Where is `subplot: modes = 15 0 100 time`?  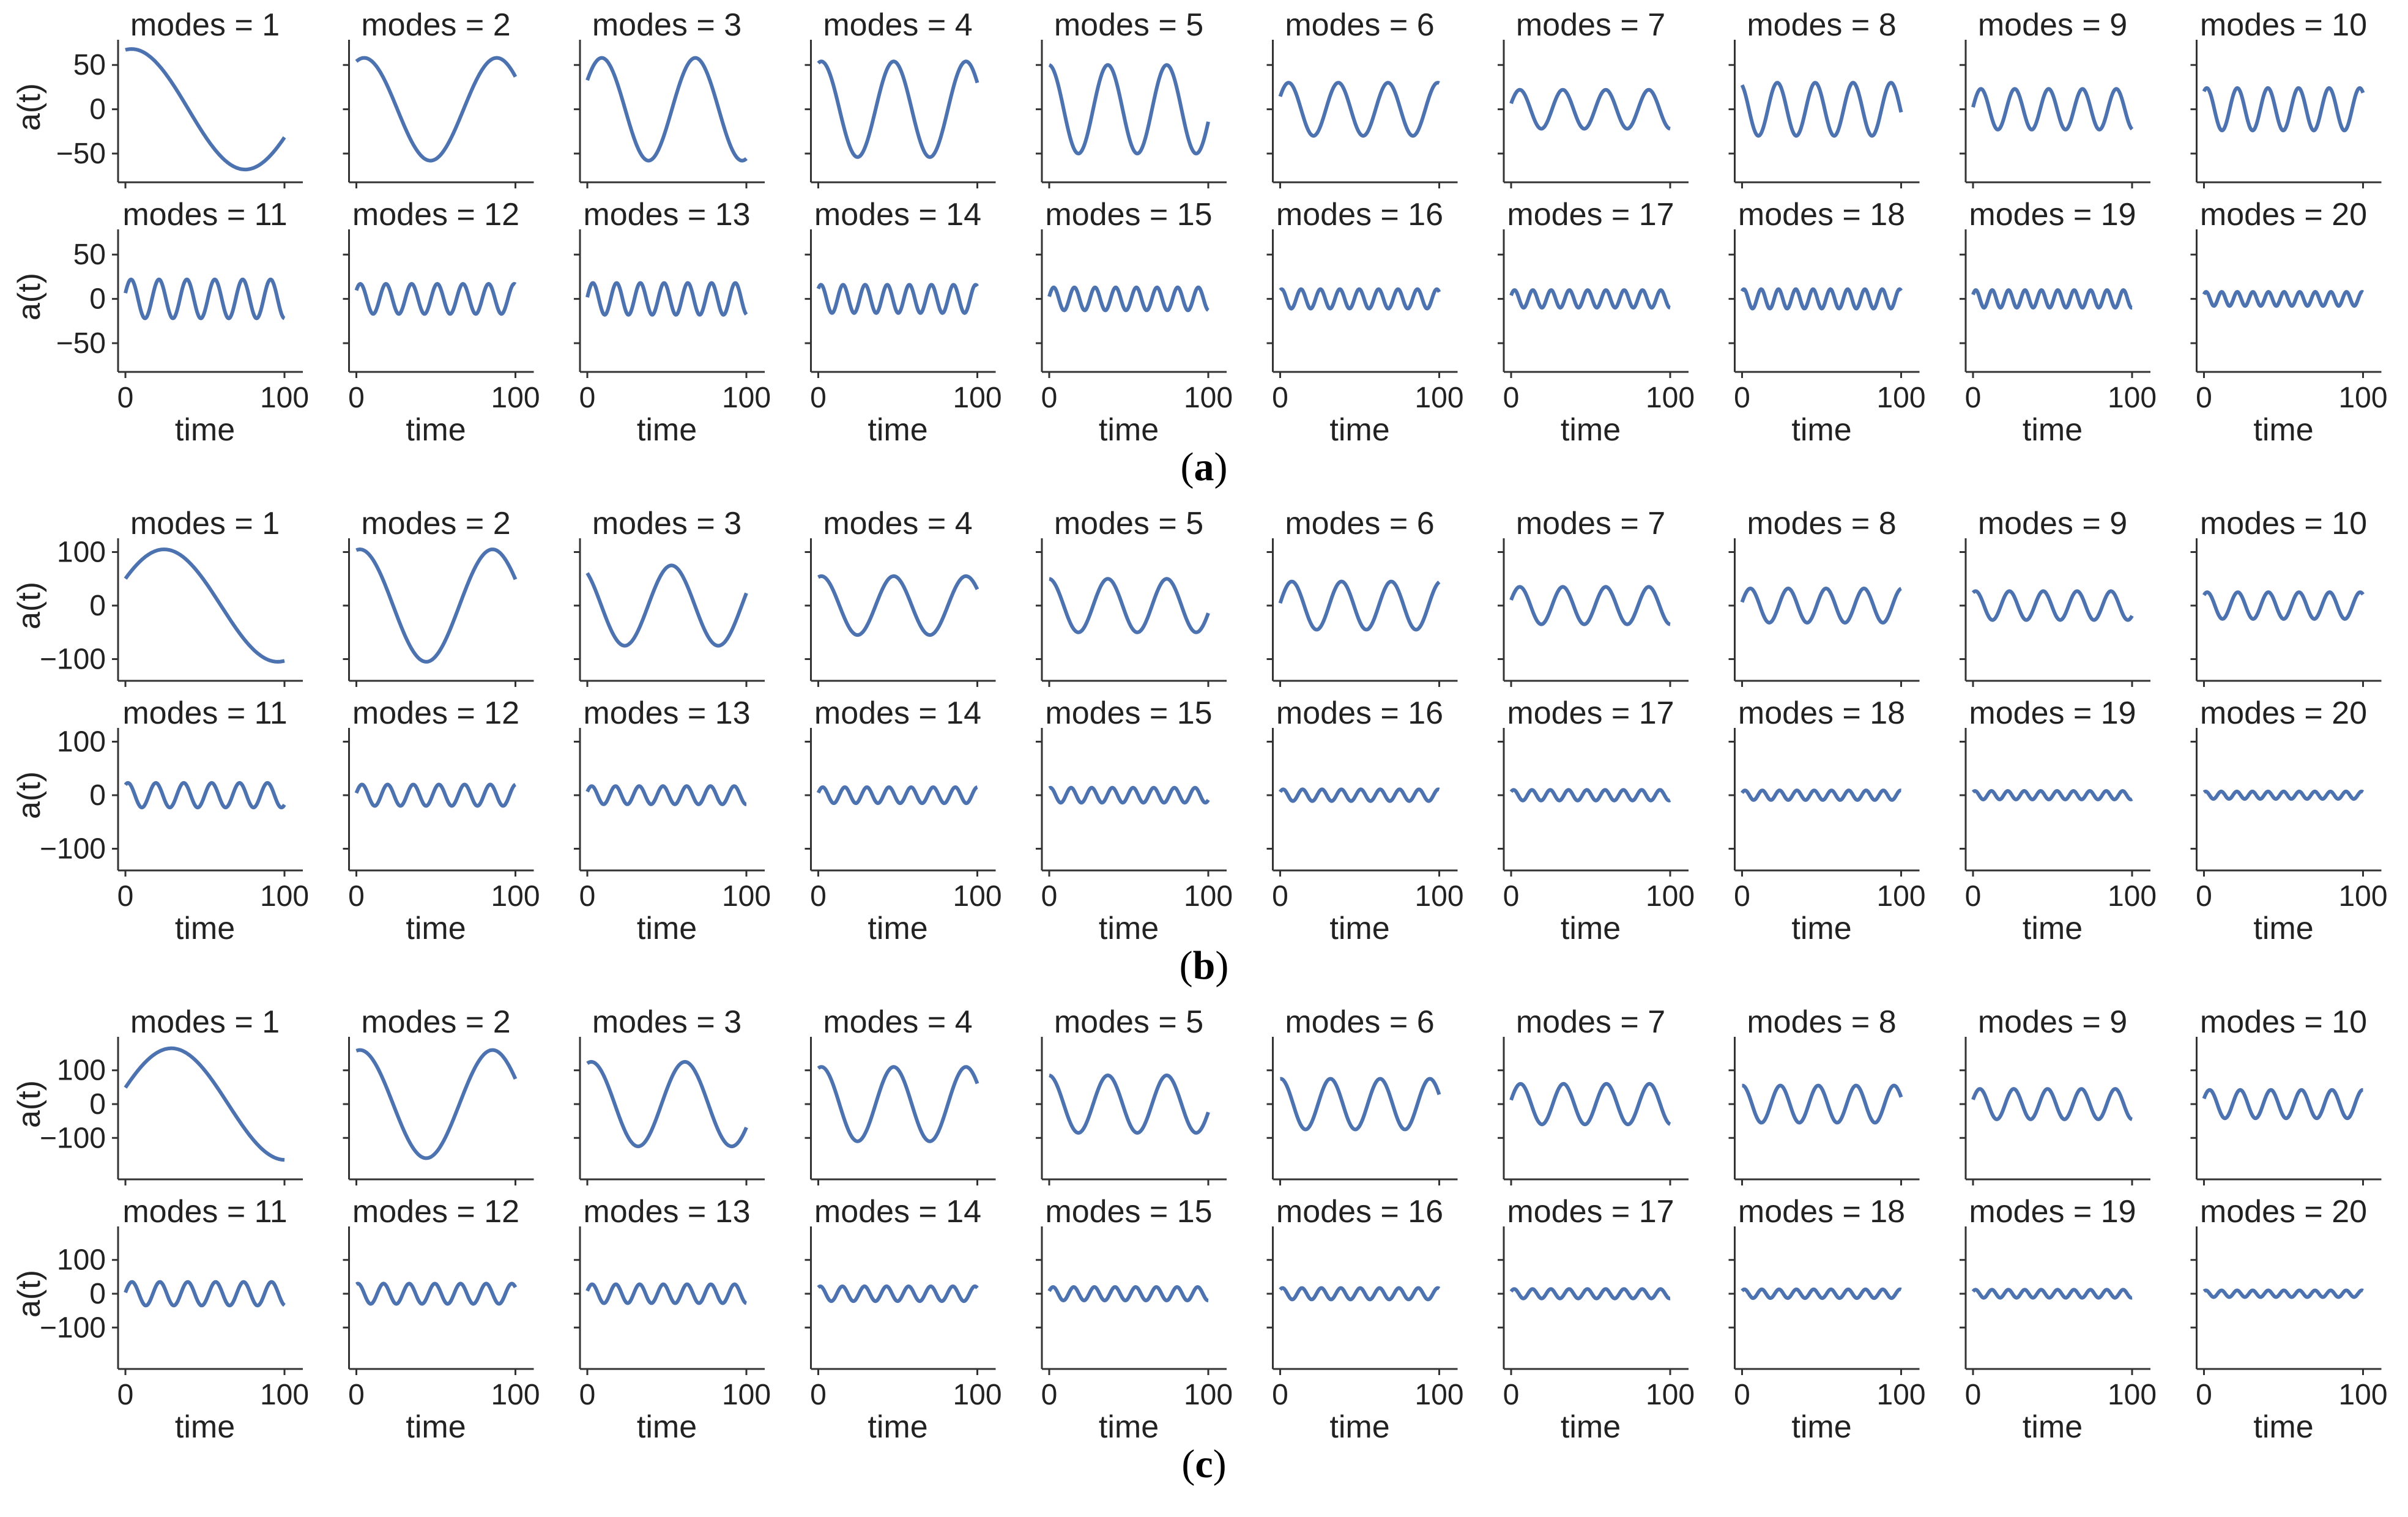
subplot: modes = 15 0 100 time is located at coordinates (1135, 1319).